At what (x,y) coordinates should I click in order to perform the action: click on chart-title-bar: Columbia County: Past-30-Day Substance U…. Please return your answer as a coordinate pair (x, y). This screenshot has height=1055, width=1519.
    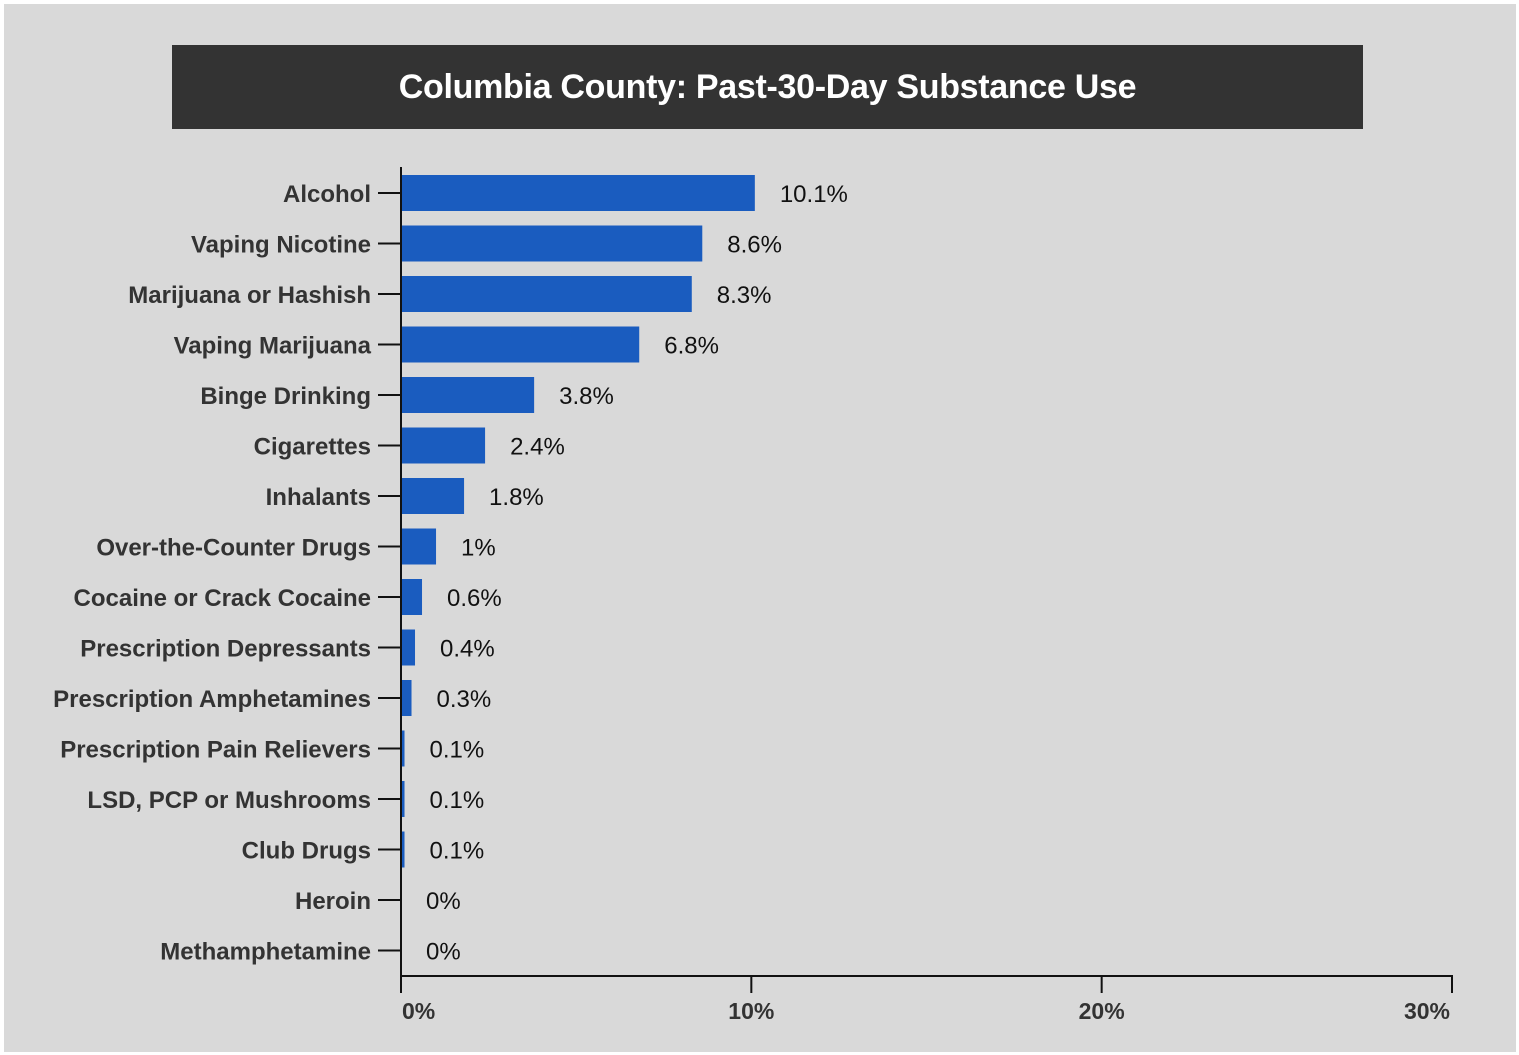
    Looking at the image, I should click on (767, 87).